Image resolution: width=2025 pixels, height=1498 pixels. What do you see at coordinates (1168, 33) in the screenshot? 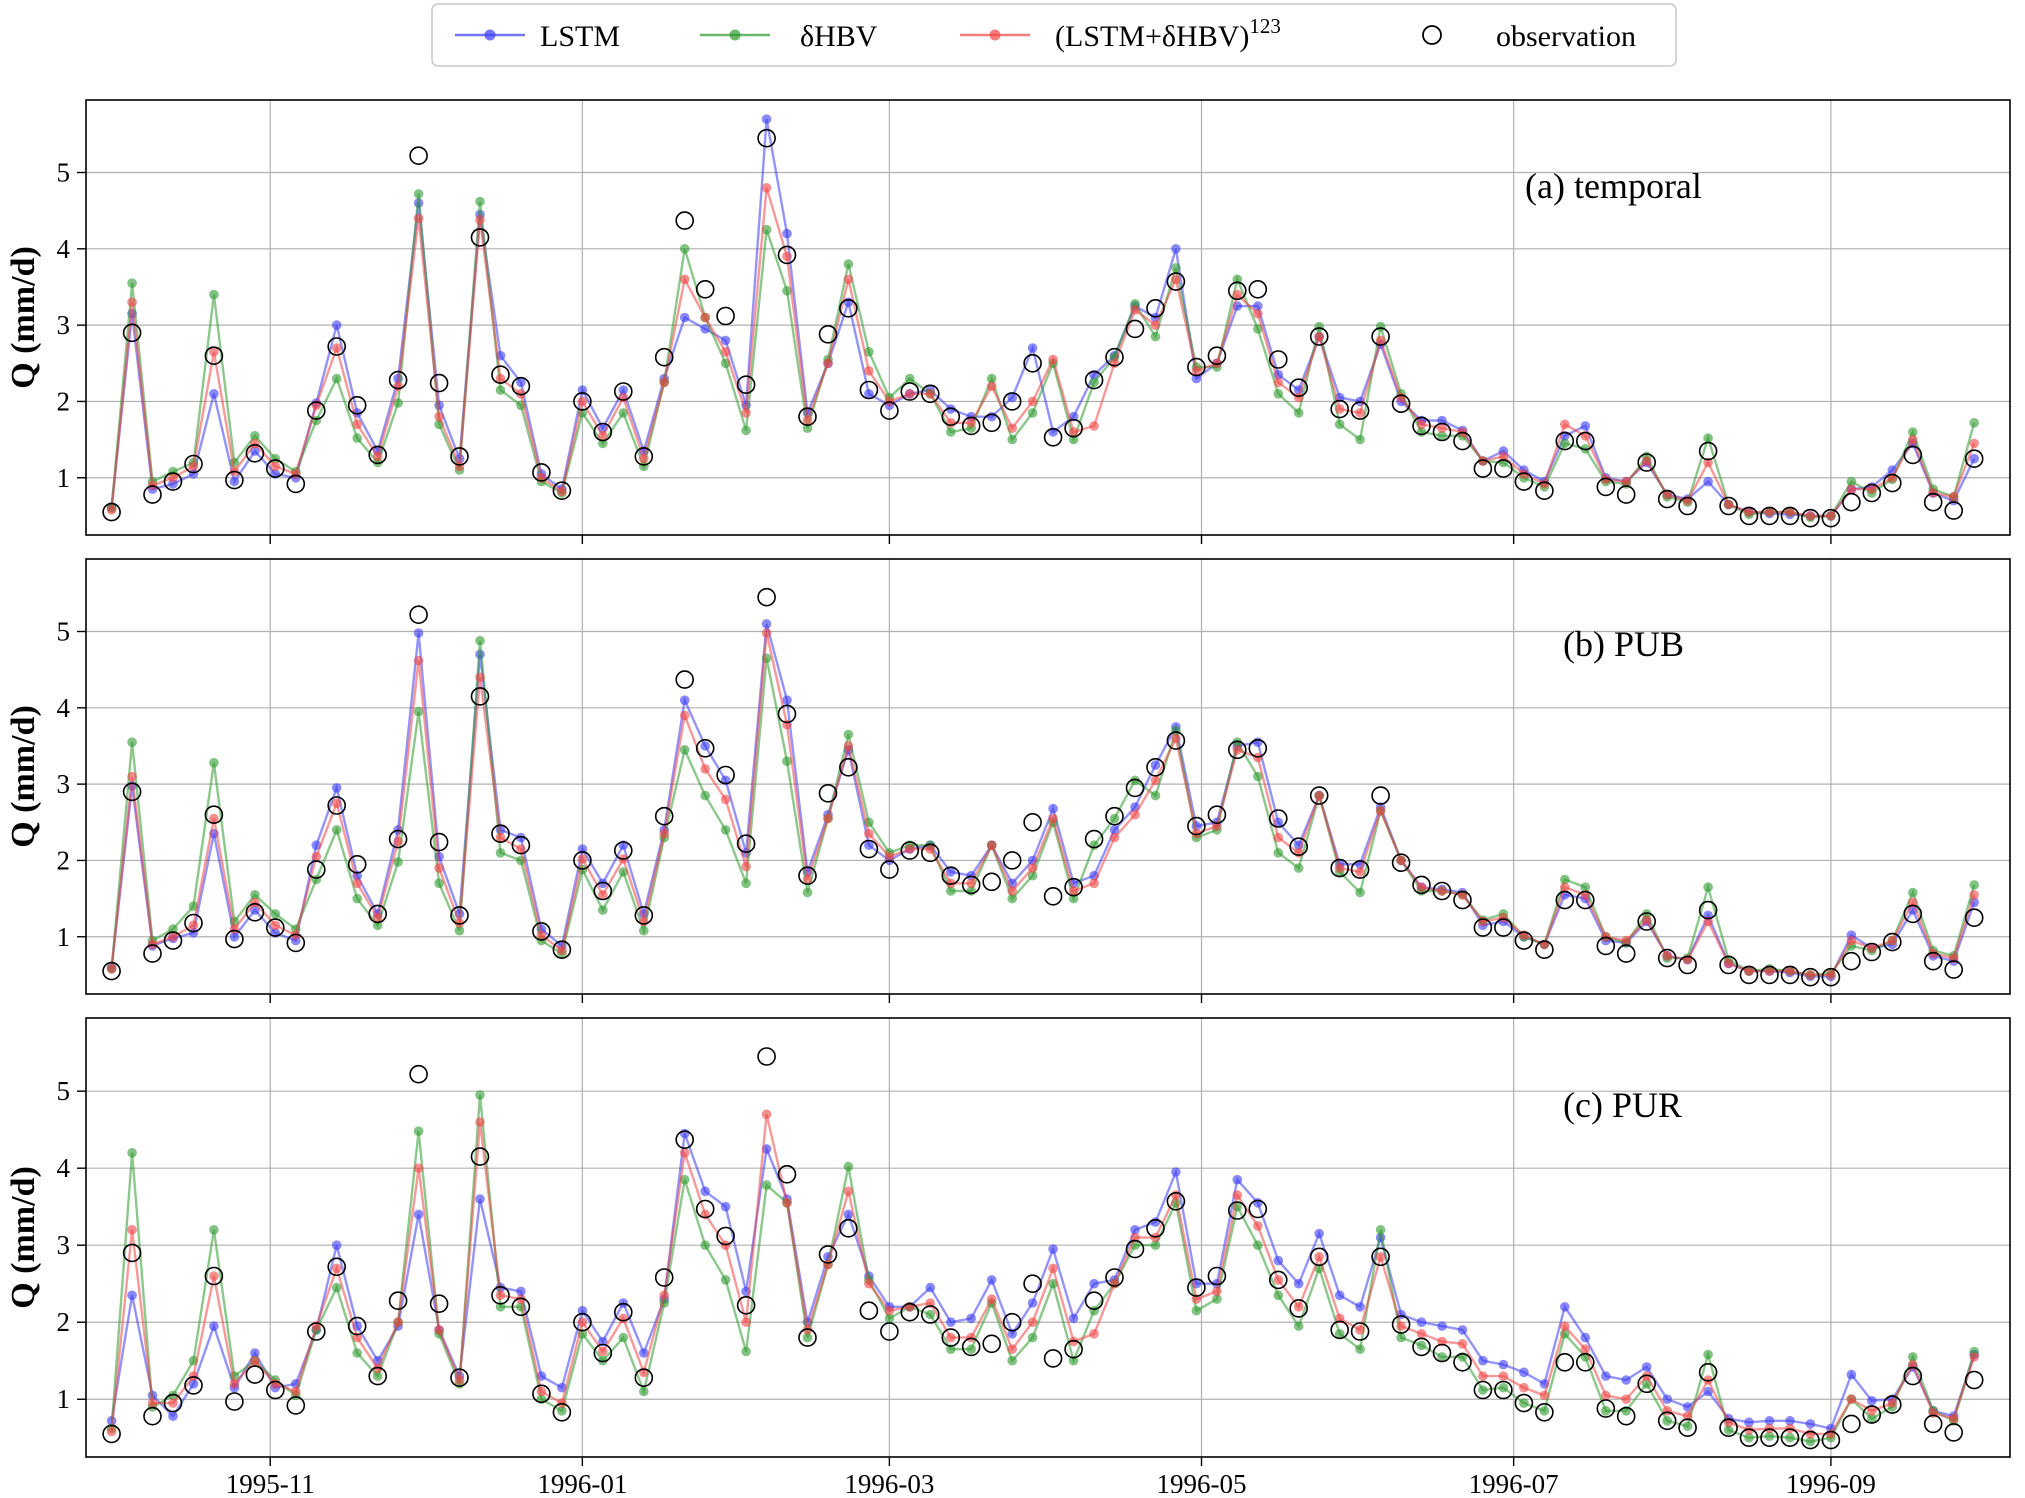
I see `legend-label-ensemble: (LSTM+δHBV)123` at bounding box center [1168, 33].